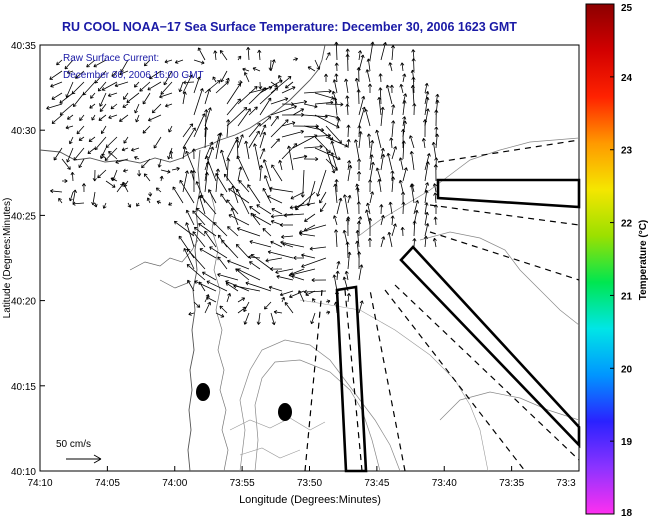 The height and width of the screenshot is (518, 651). What do you see at coordinates (39, 483) in the screenshot?
I see `x-tick-label: 74:10` at bounding box center [39, 483].